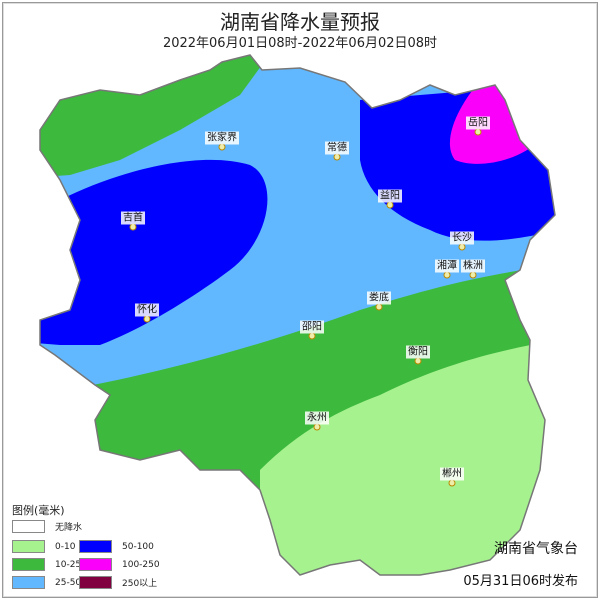 The image size is (600, 600). I want to click on legend-label: 250以上, so click(140, 584).